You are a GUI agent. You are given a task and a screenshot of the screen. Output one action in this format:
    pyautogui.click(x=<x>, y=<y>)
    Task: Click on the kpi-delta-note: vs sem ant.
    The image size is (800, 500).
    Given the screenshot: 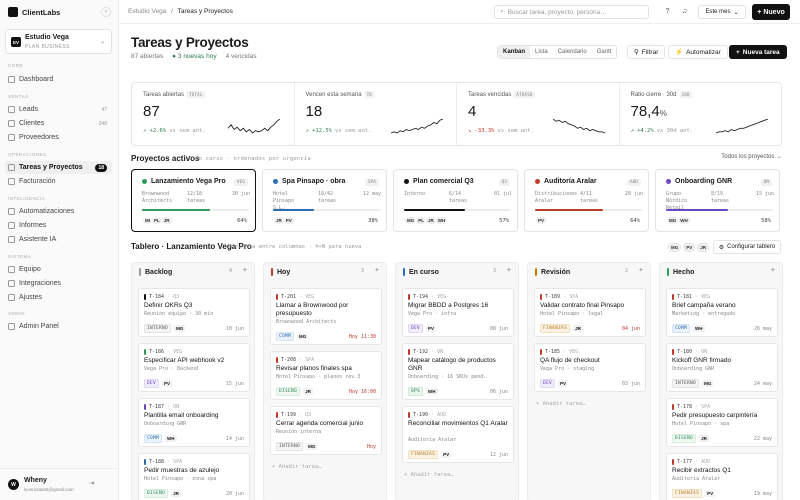 What is the action you would take?
    pyautogui.click(x=515, y=131)
    